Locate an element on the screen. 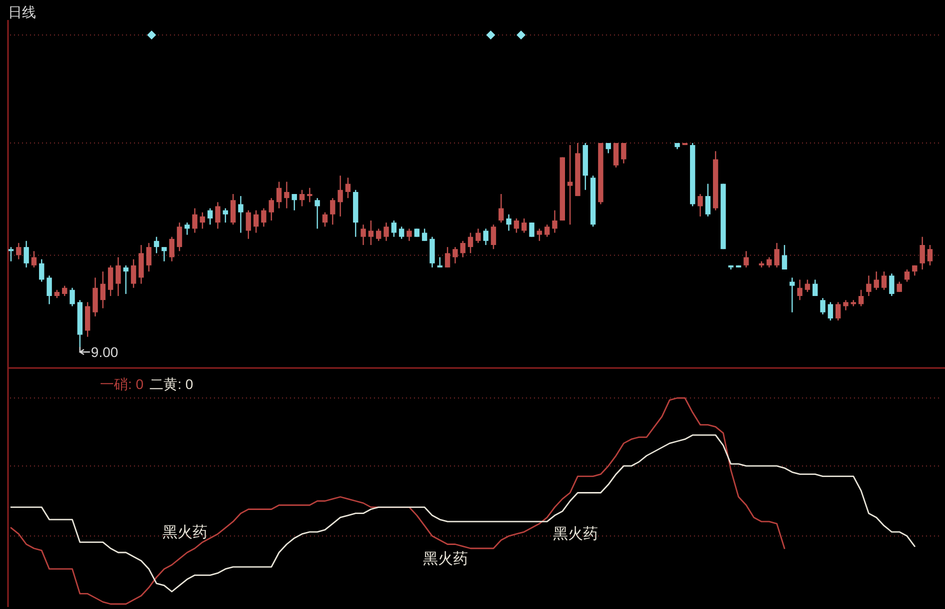 The height and width of the screenshot is (609, 945). annotation: 9.00 is located at coordinates (104, 352).